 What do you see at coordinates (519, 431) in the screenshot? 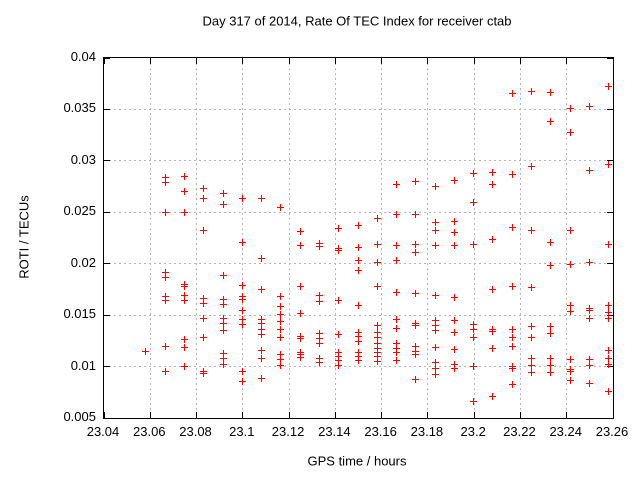
I see `x-tick-label: 23.22` at bounding box center [519, 431].